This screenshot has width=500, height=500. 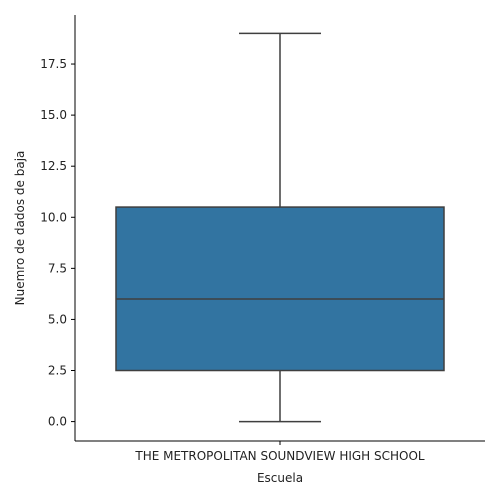 What do you see at coordinates (57, 422) in the screenshot?
I see `y-tick-label: 0.0` at bounding box center [57, 422].